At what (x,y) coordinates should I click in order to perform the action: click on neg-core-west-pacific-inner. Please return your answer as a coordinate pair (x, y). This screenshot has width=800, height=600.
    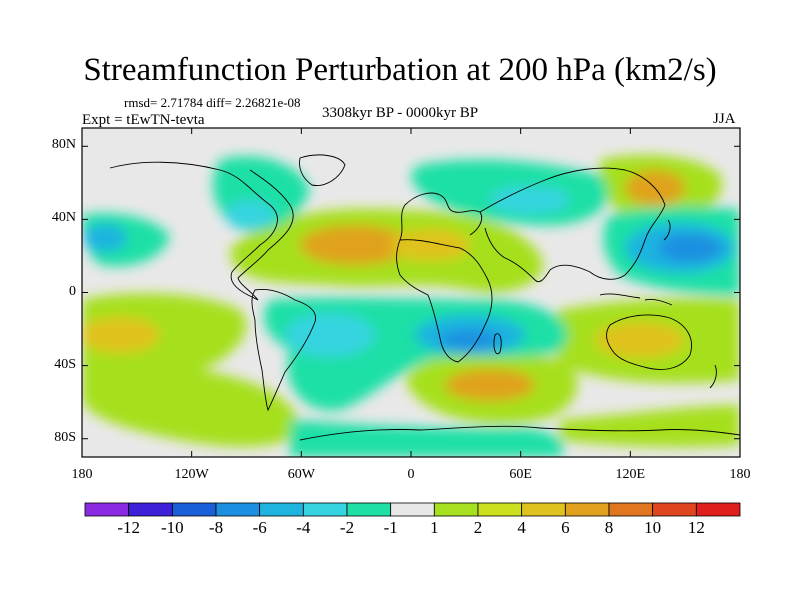
    Looking at the image, I should click on (690, 248).